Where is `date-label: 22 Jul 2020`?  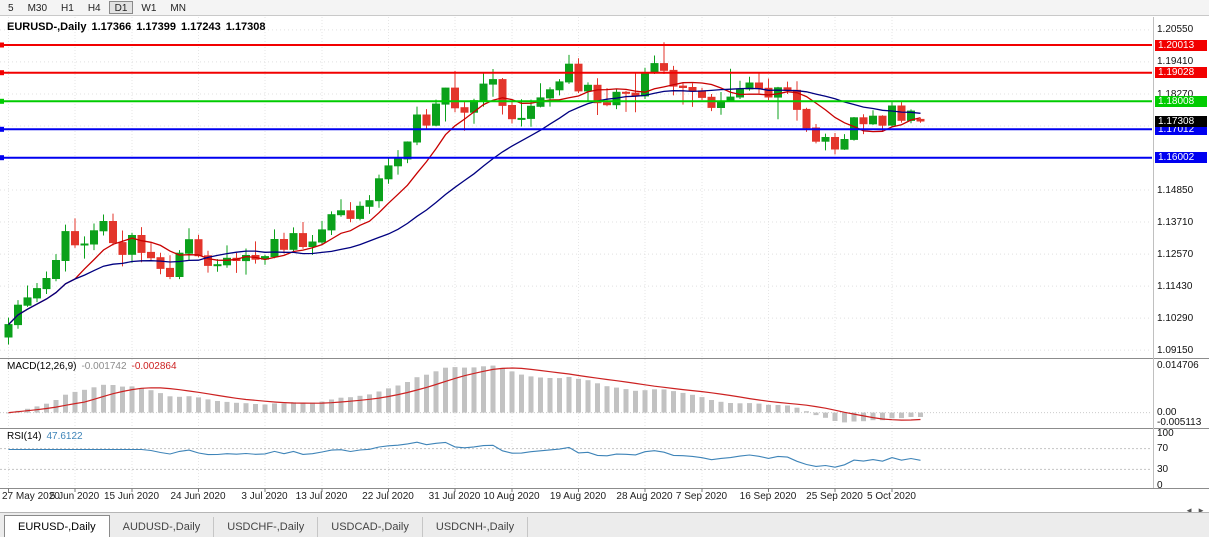 date-label: 22 Jul 2020 is located at coordinates (388, 496).